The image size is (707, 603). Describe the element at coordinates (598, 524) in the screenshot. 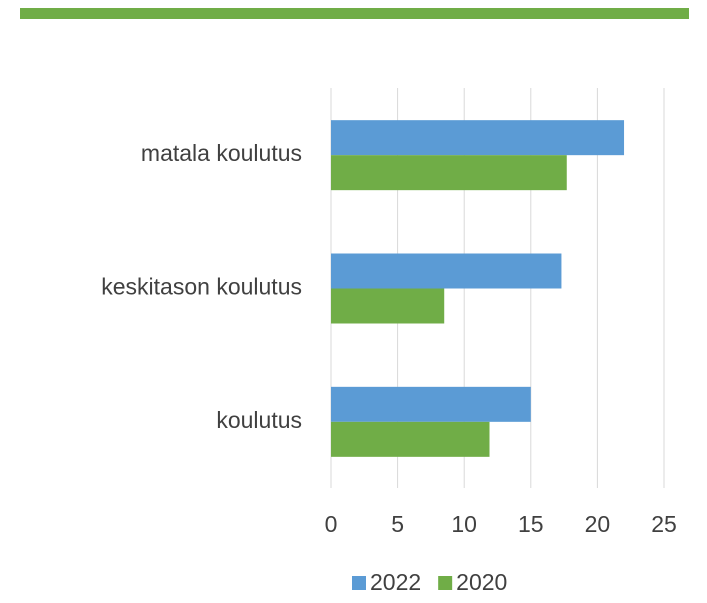

I see `x-tick-label: 20` at that location.